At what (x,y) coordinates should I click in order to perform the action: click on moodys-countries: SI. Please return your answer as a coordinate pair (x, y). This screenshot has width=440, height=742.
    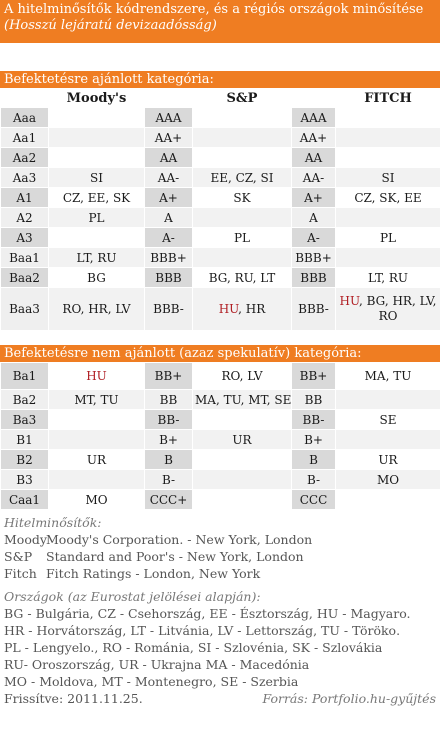
    Looking at the image, I should click on (96, 177).